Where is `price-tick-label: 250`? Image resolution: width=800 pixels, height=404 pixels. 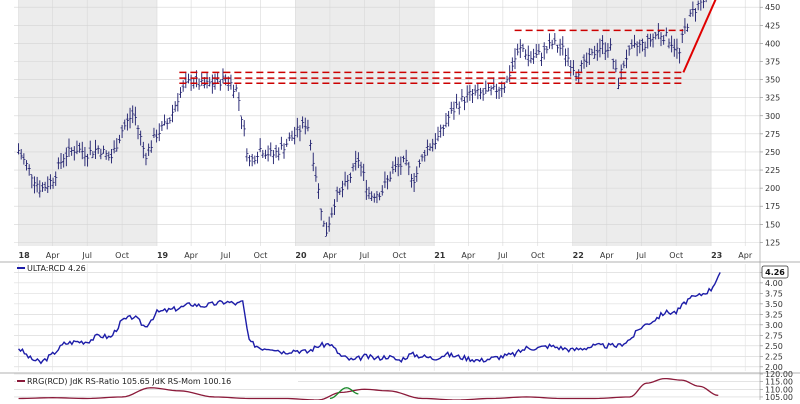 price-tick-label: 250 is located at coordinates (772, 152).